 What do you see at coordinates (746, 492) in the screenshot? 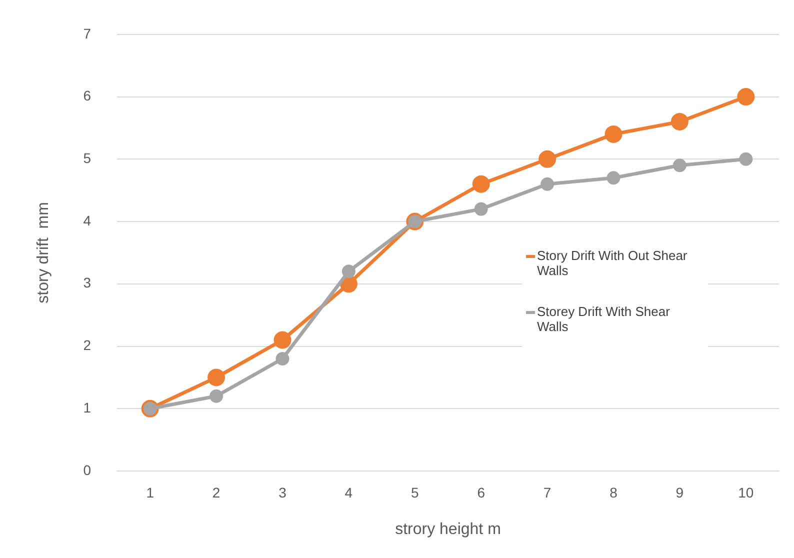
I see `x-tick-label: 10` at bounding box center [746, 492].